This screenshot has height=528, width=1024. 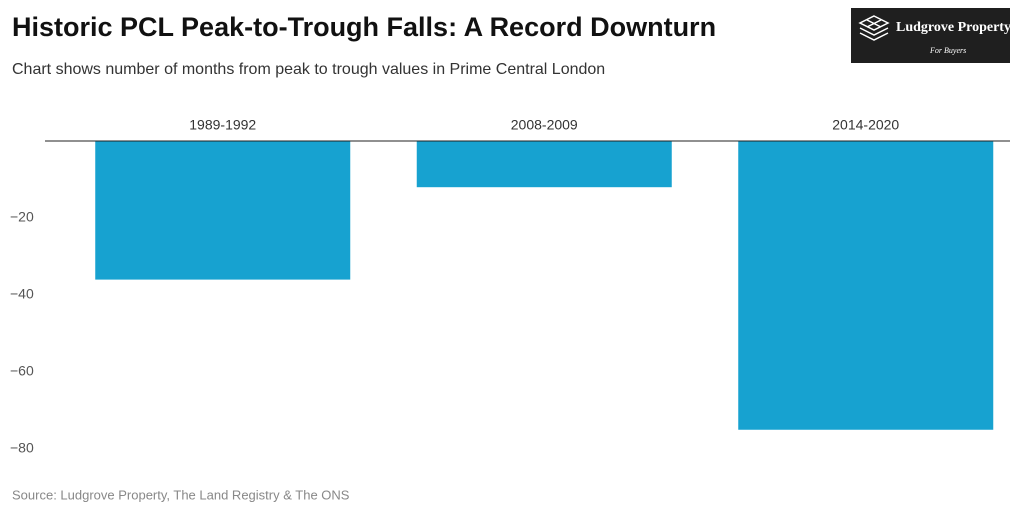 I want to click on category-label: 1989-1992, so click(x=222, y=125).